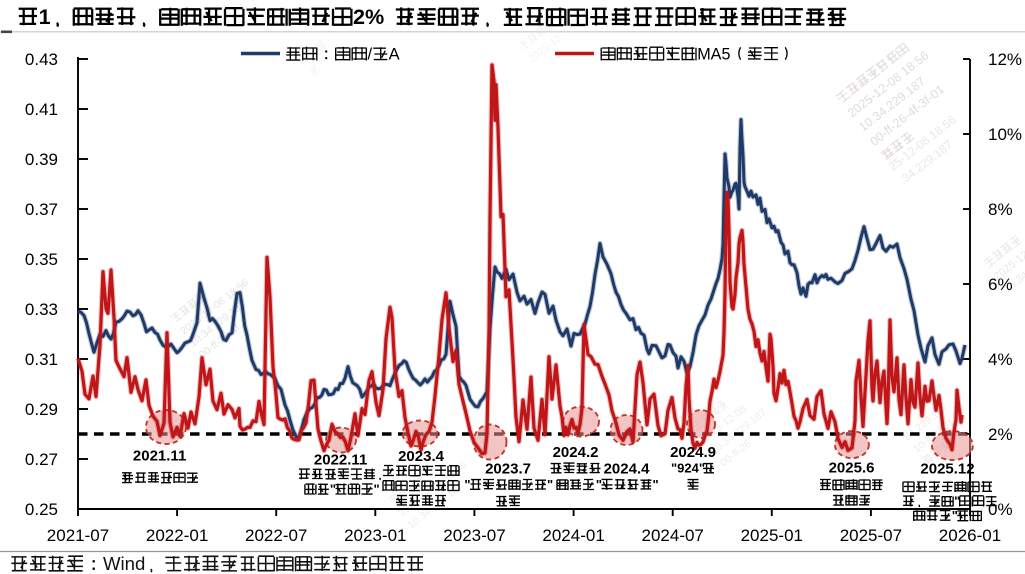 This screenshot has height=574, width=1025. Describe the element at coordinates (41, 359) in the screenshot. I see `svg-text: 0.31` at that location.